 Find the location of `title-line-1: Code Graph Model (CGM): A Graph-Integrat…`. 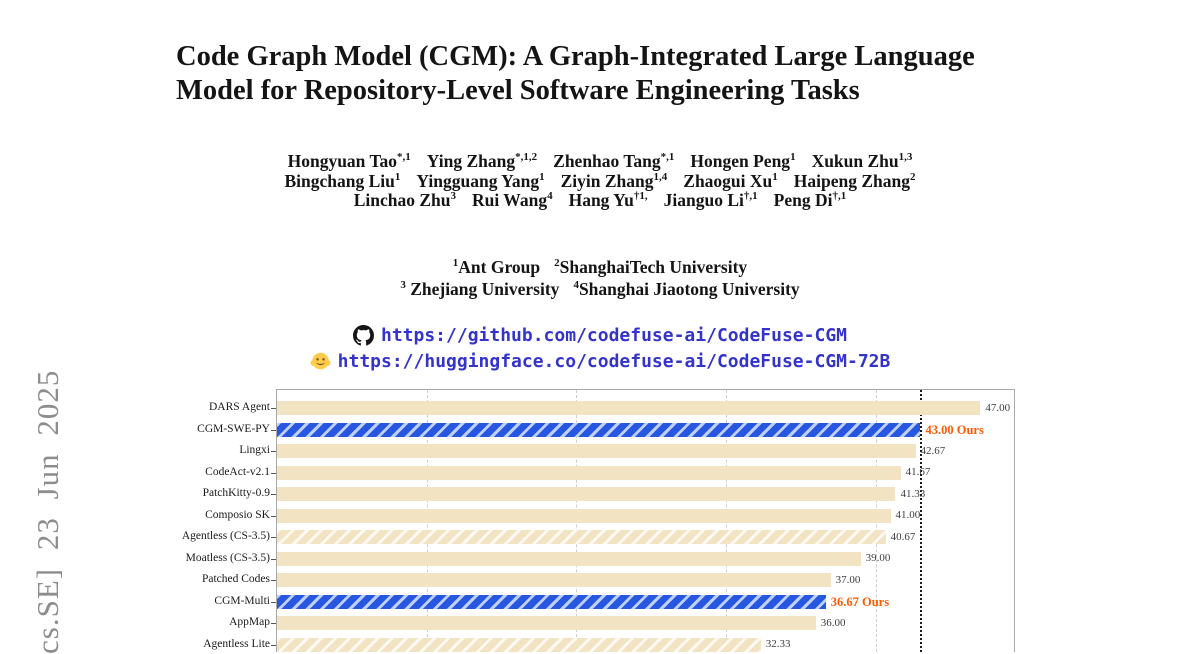

title-line-1: Code Graph Model (CGM): A Graph-Integrat… is located at coordinates (575, 56).